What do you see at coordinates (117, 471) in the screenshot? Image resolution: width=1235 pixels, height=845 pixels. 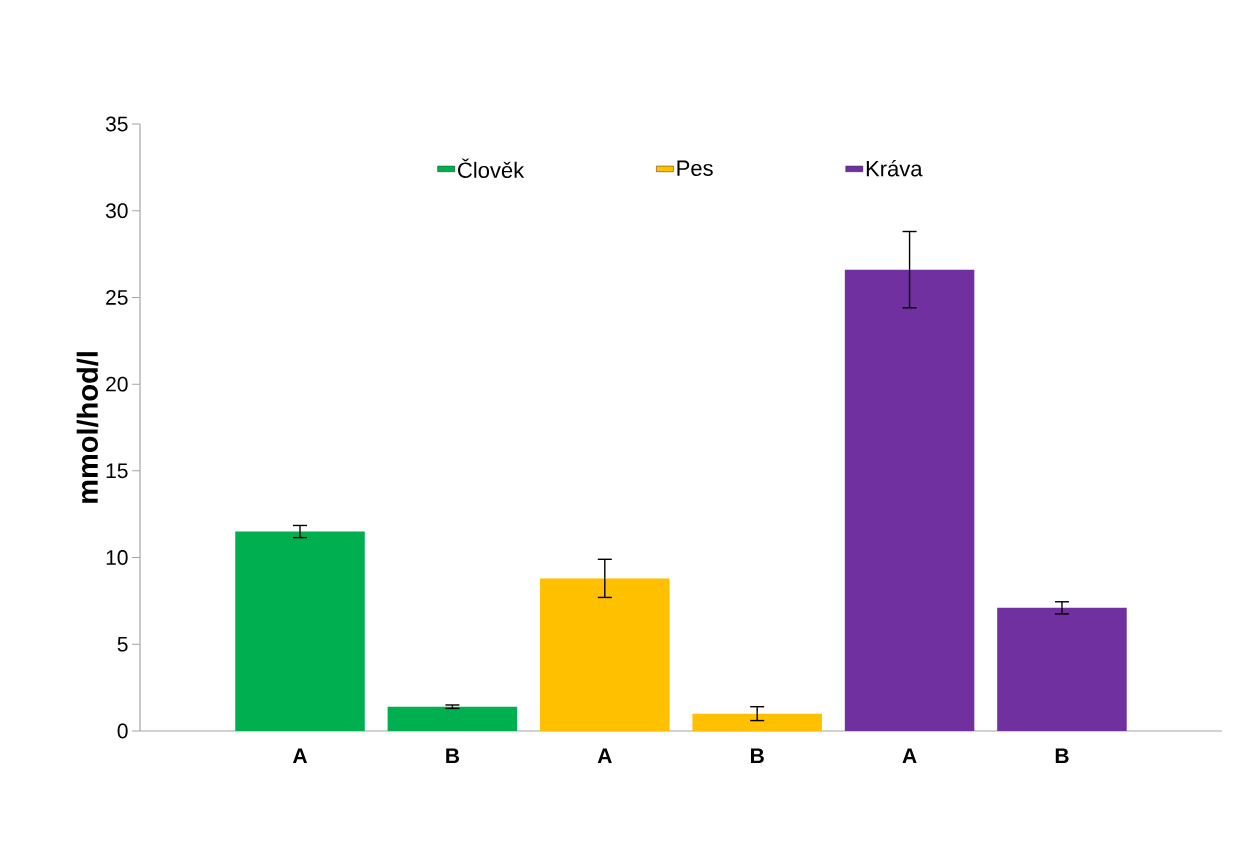 I see `y-tick-label: 15` at bounding box center [117, 471].